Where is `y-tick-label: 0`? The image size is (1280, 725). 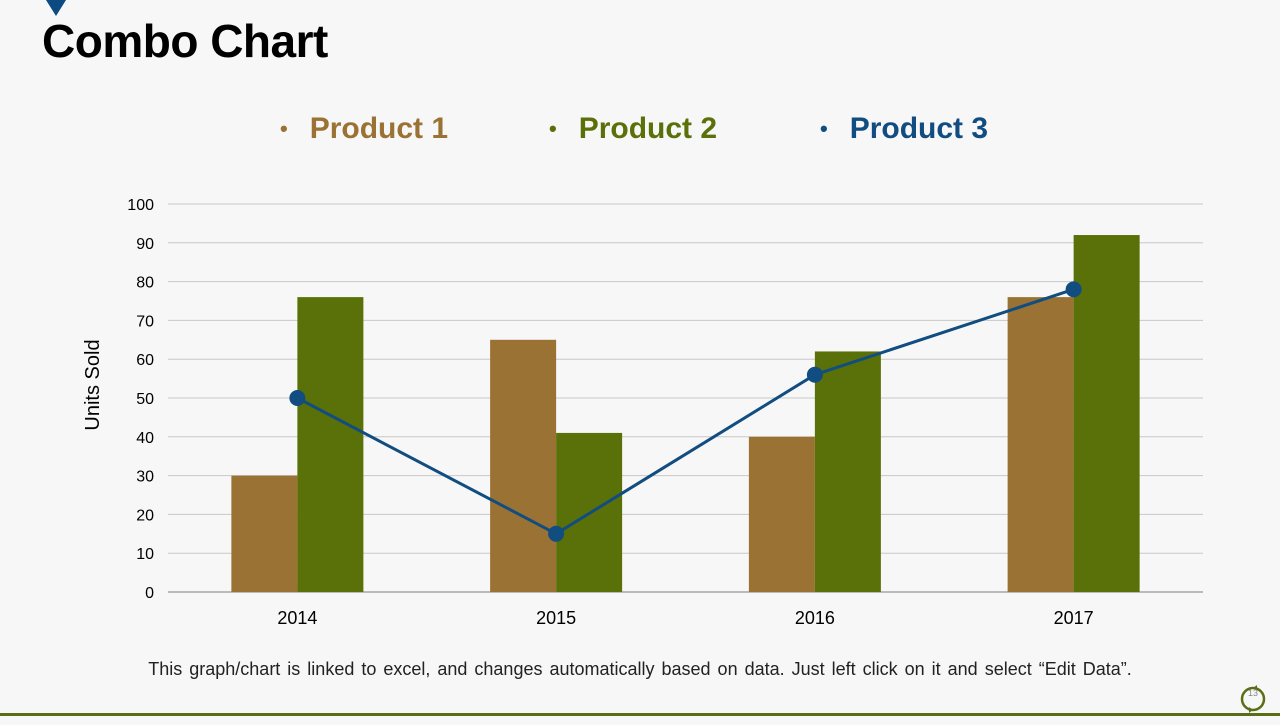 y-tick-label: 0 is located at coordinates (149, 593).